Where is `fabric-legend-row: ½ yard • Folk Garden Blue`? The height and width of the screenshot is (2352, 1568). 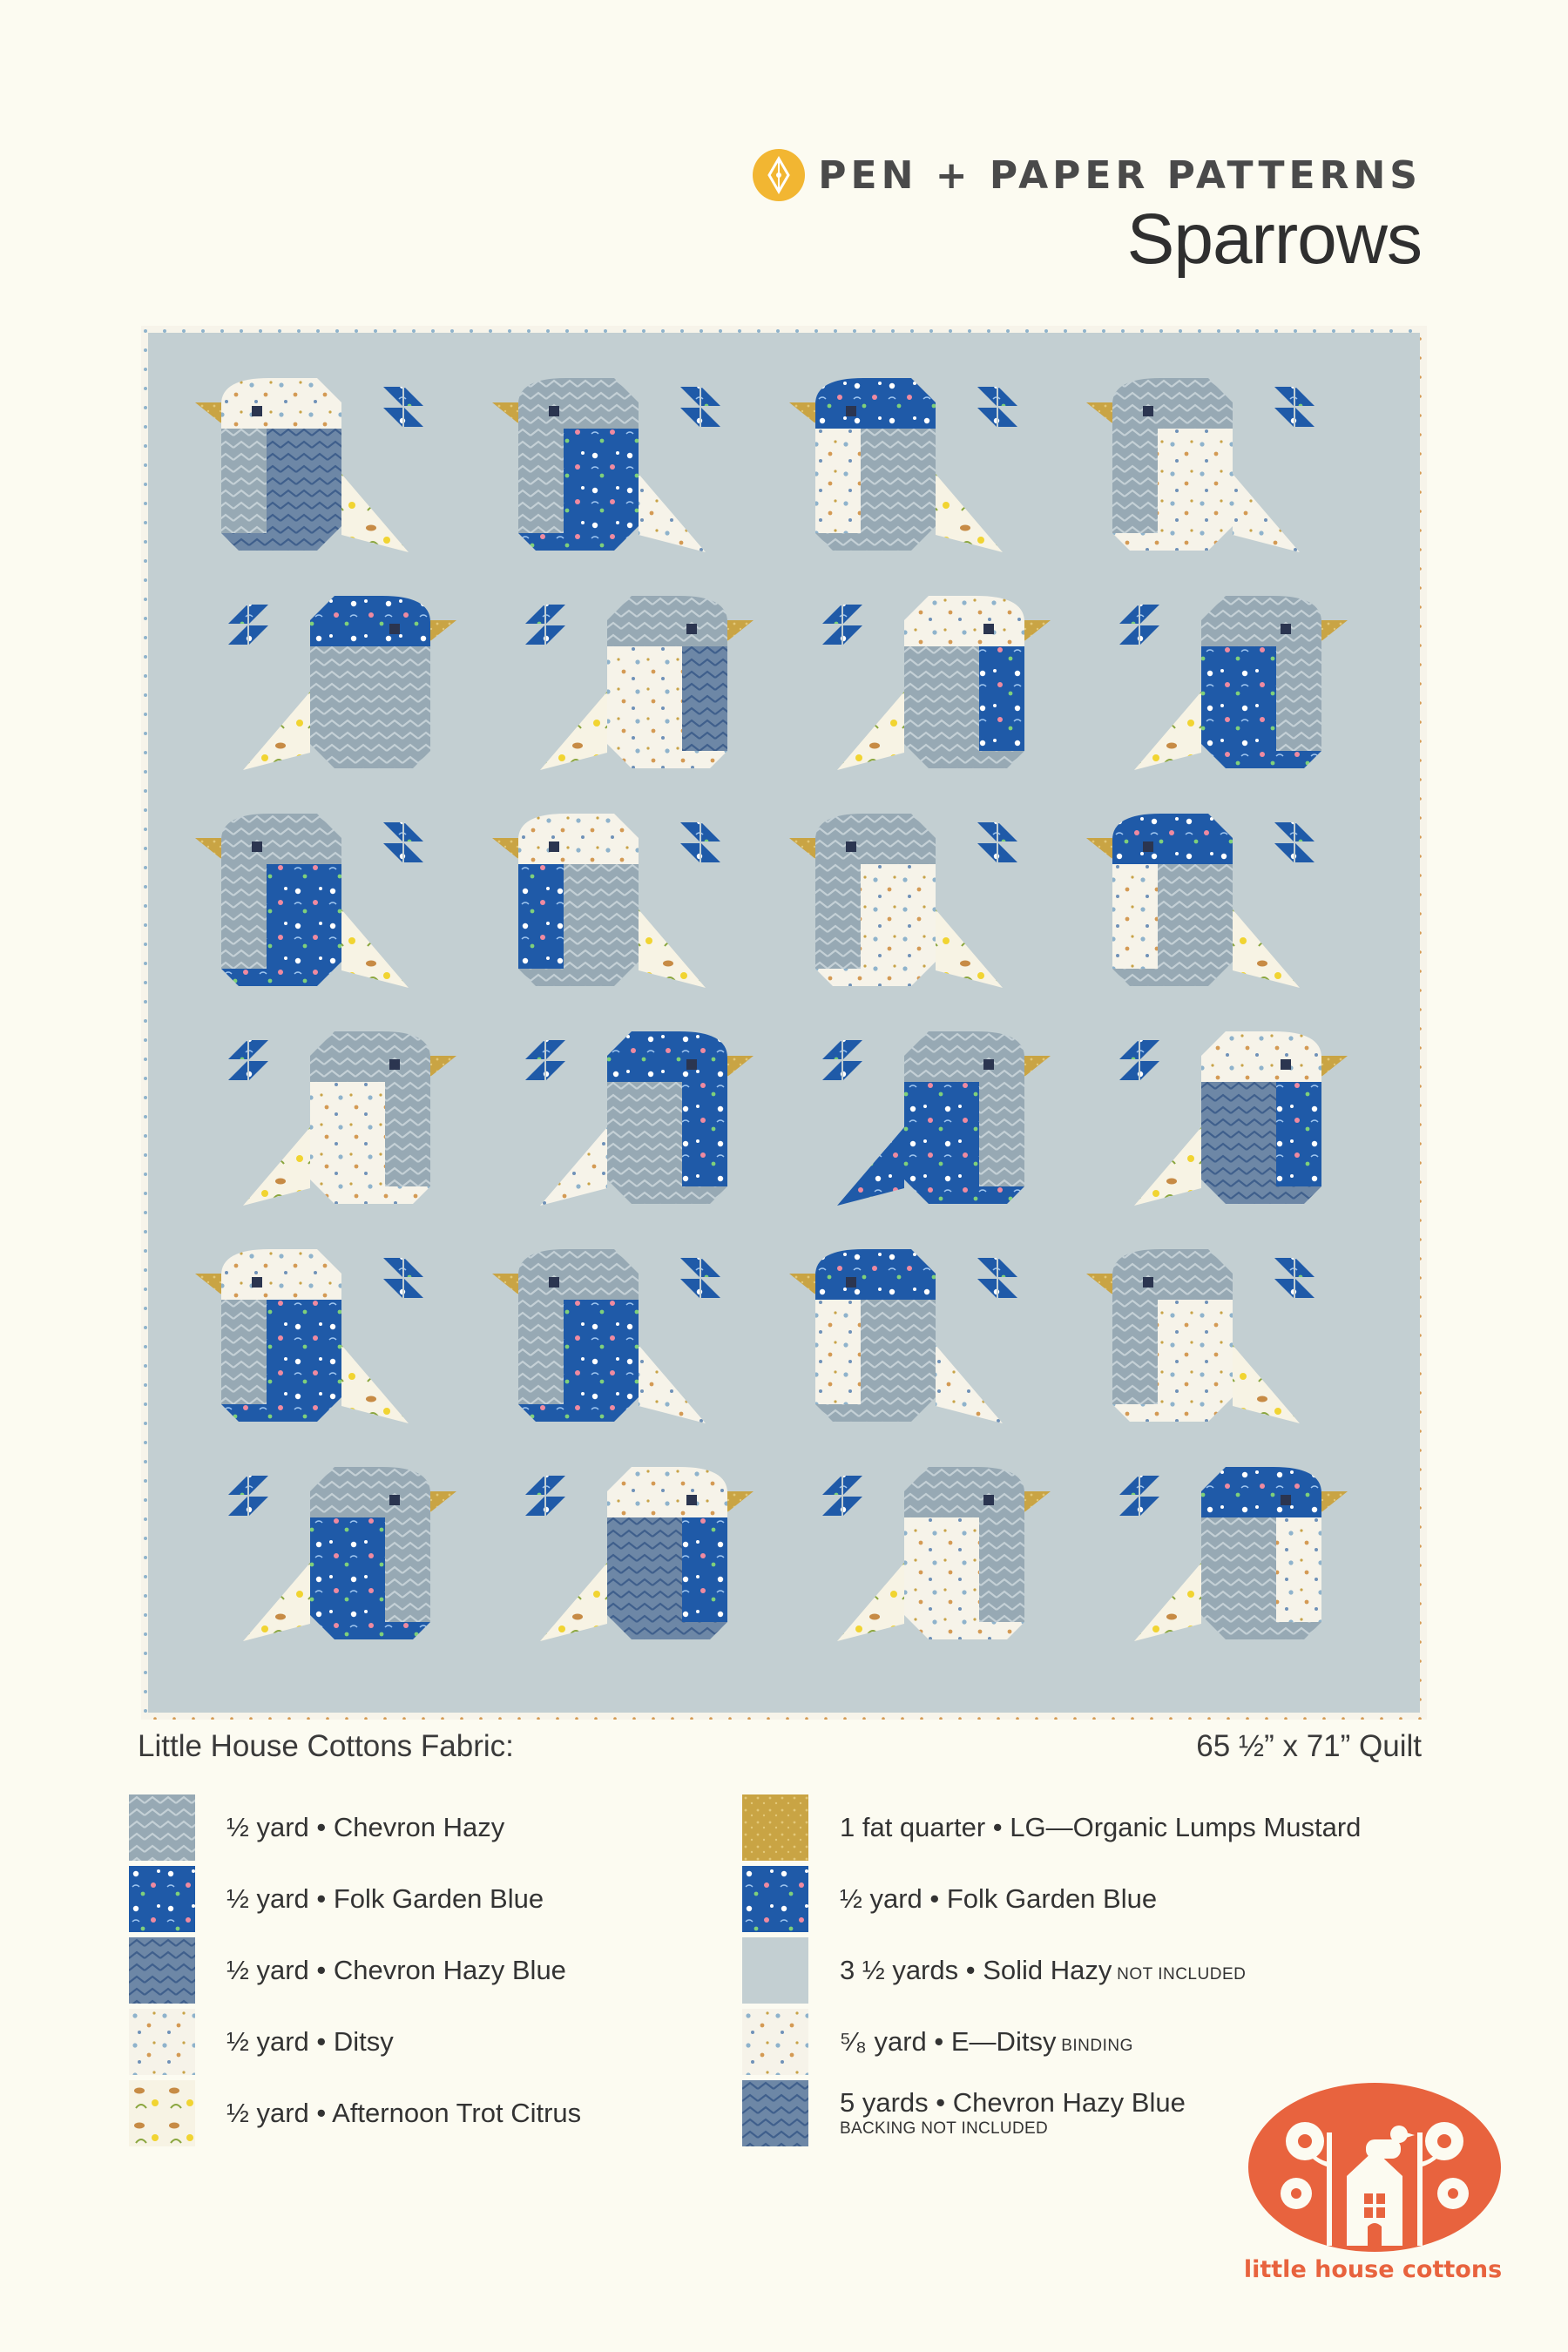 fabric-legend-row: ½ yard • Folk Garden Blue is located at coordinates (355, 1899).